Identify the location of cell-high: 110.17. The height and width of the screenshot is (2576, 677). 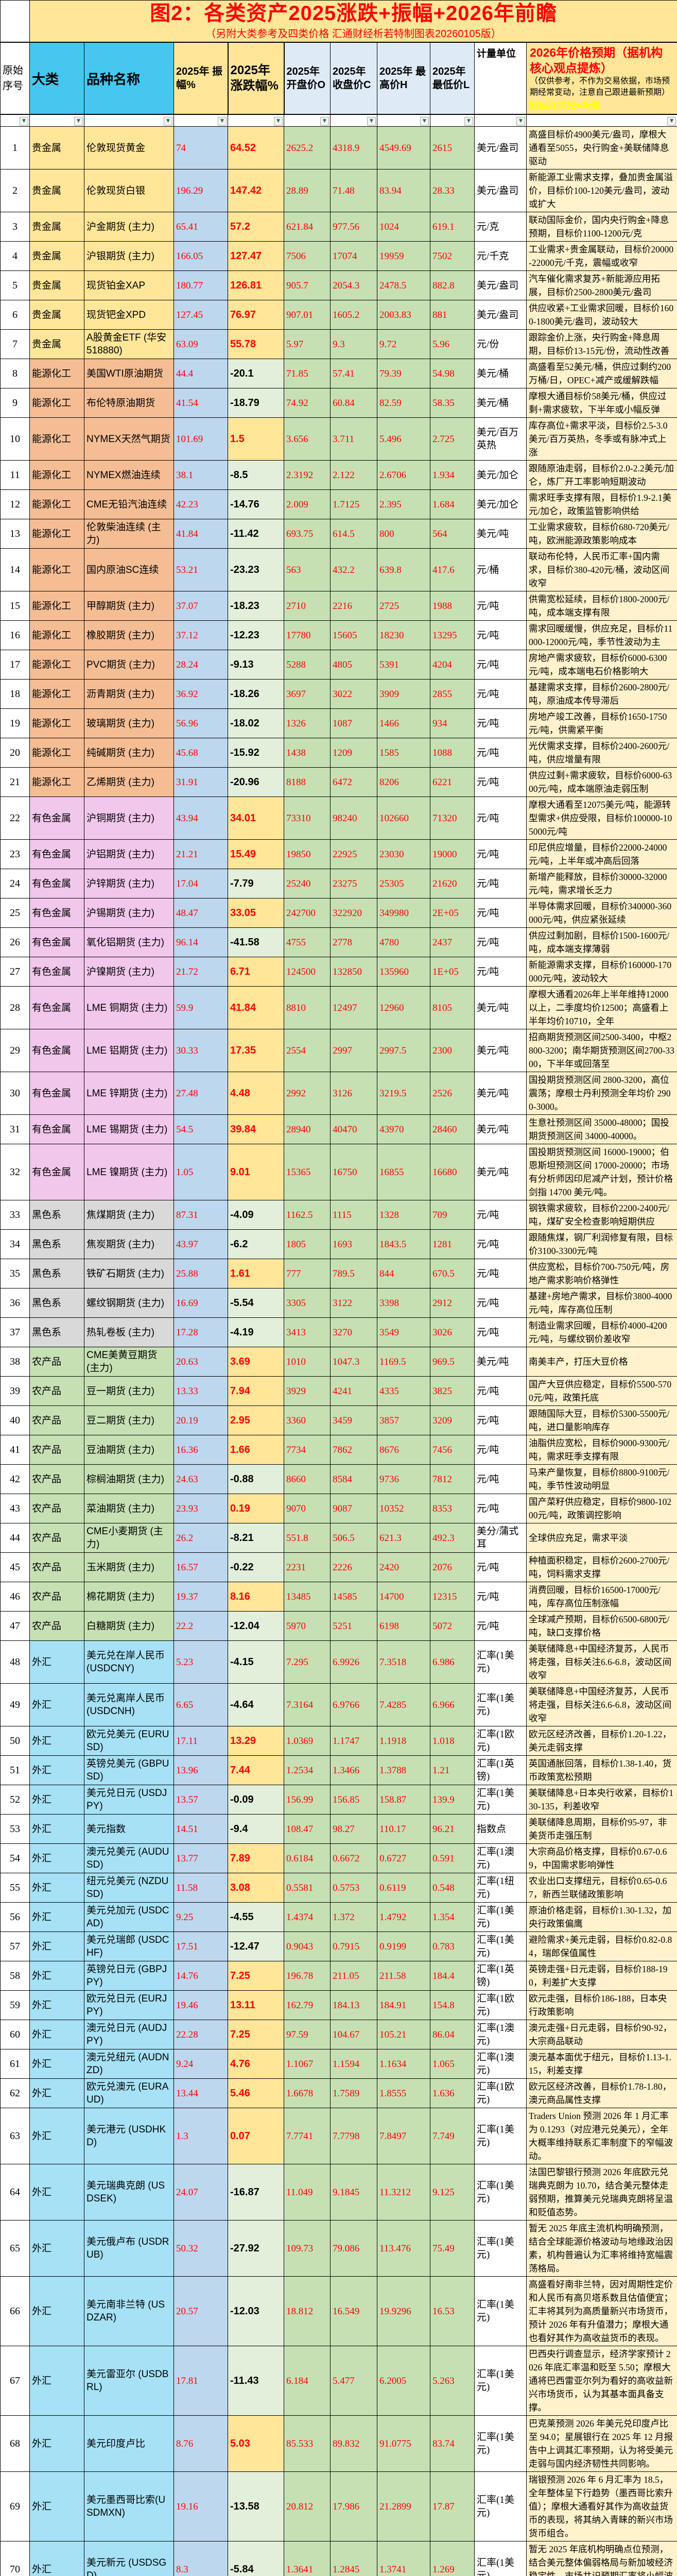
(404, 1830).